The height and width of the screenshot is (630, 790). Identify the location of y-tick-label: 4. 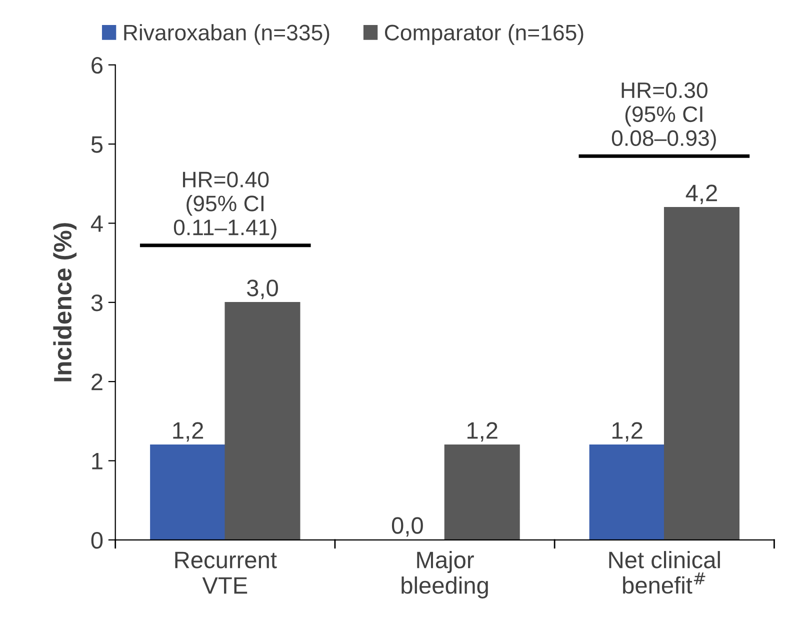
(96, 224).